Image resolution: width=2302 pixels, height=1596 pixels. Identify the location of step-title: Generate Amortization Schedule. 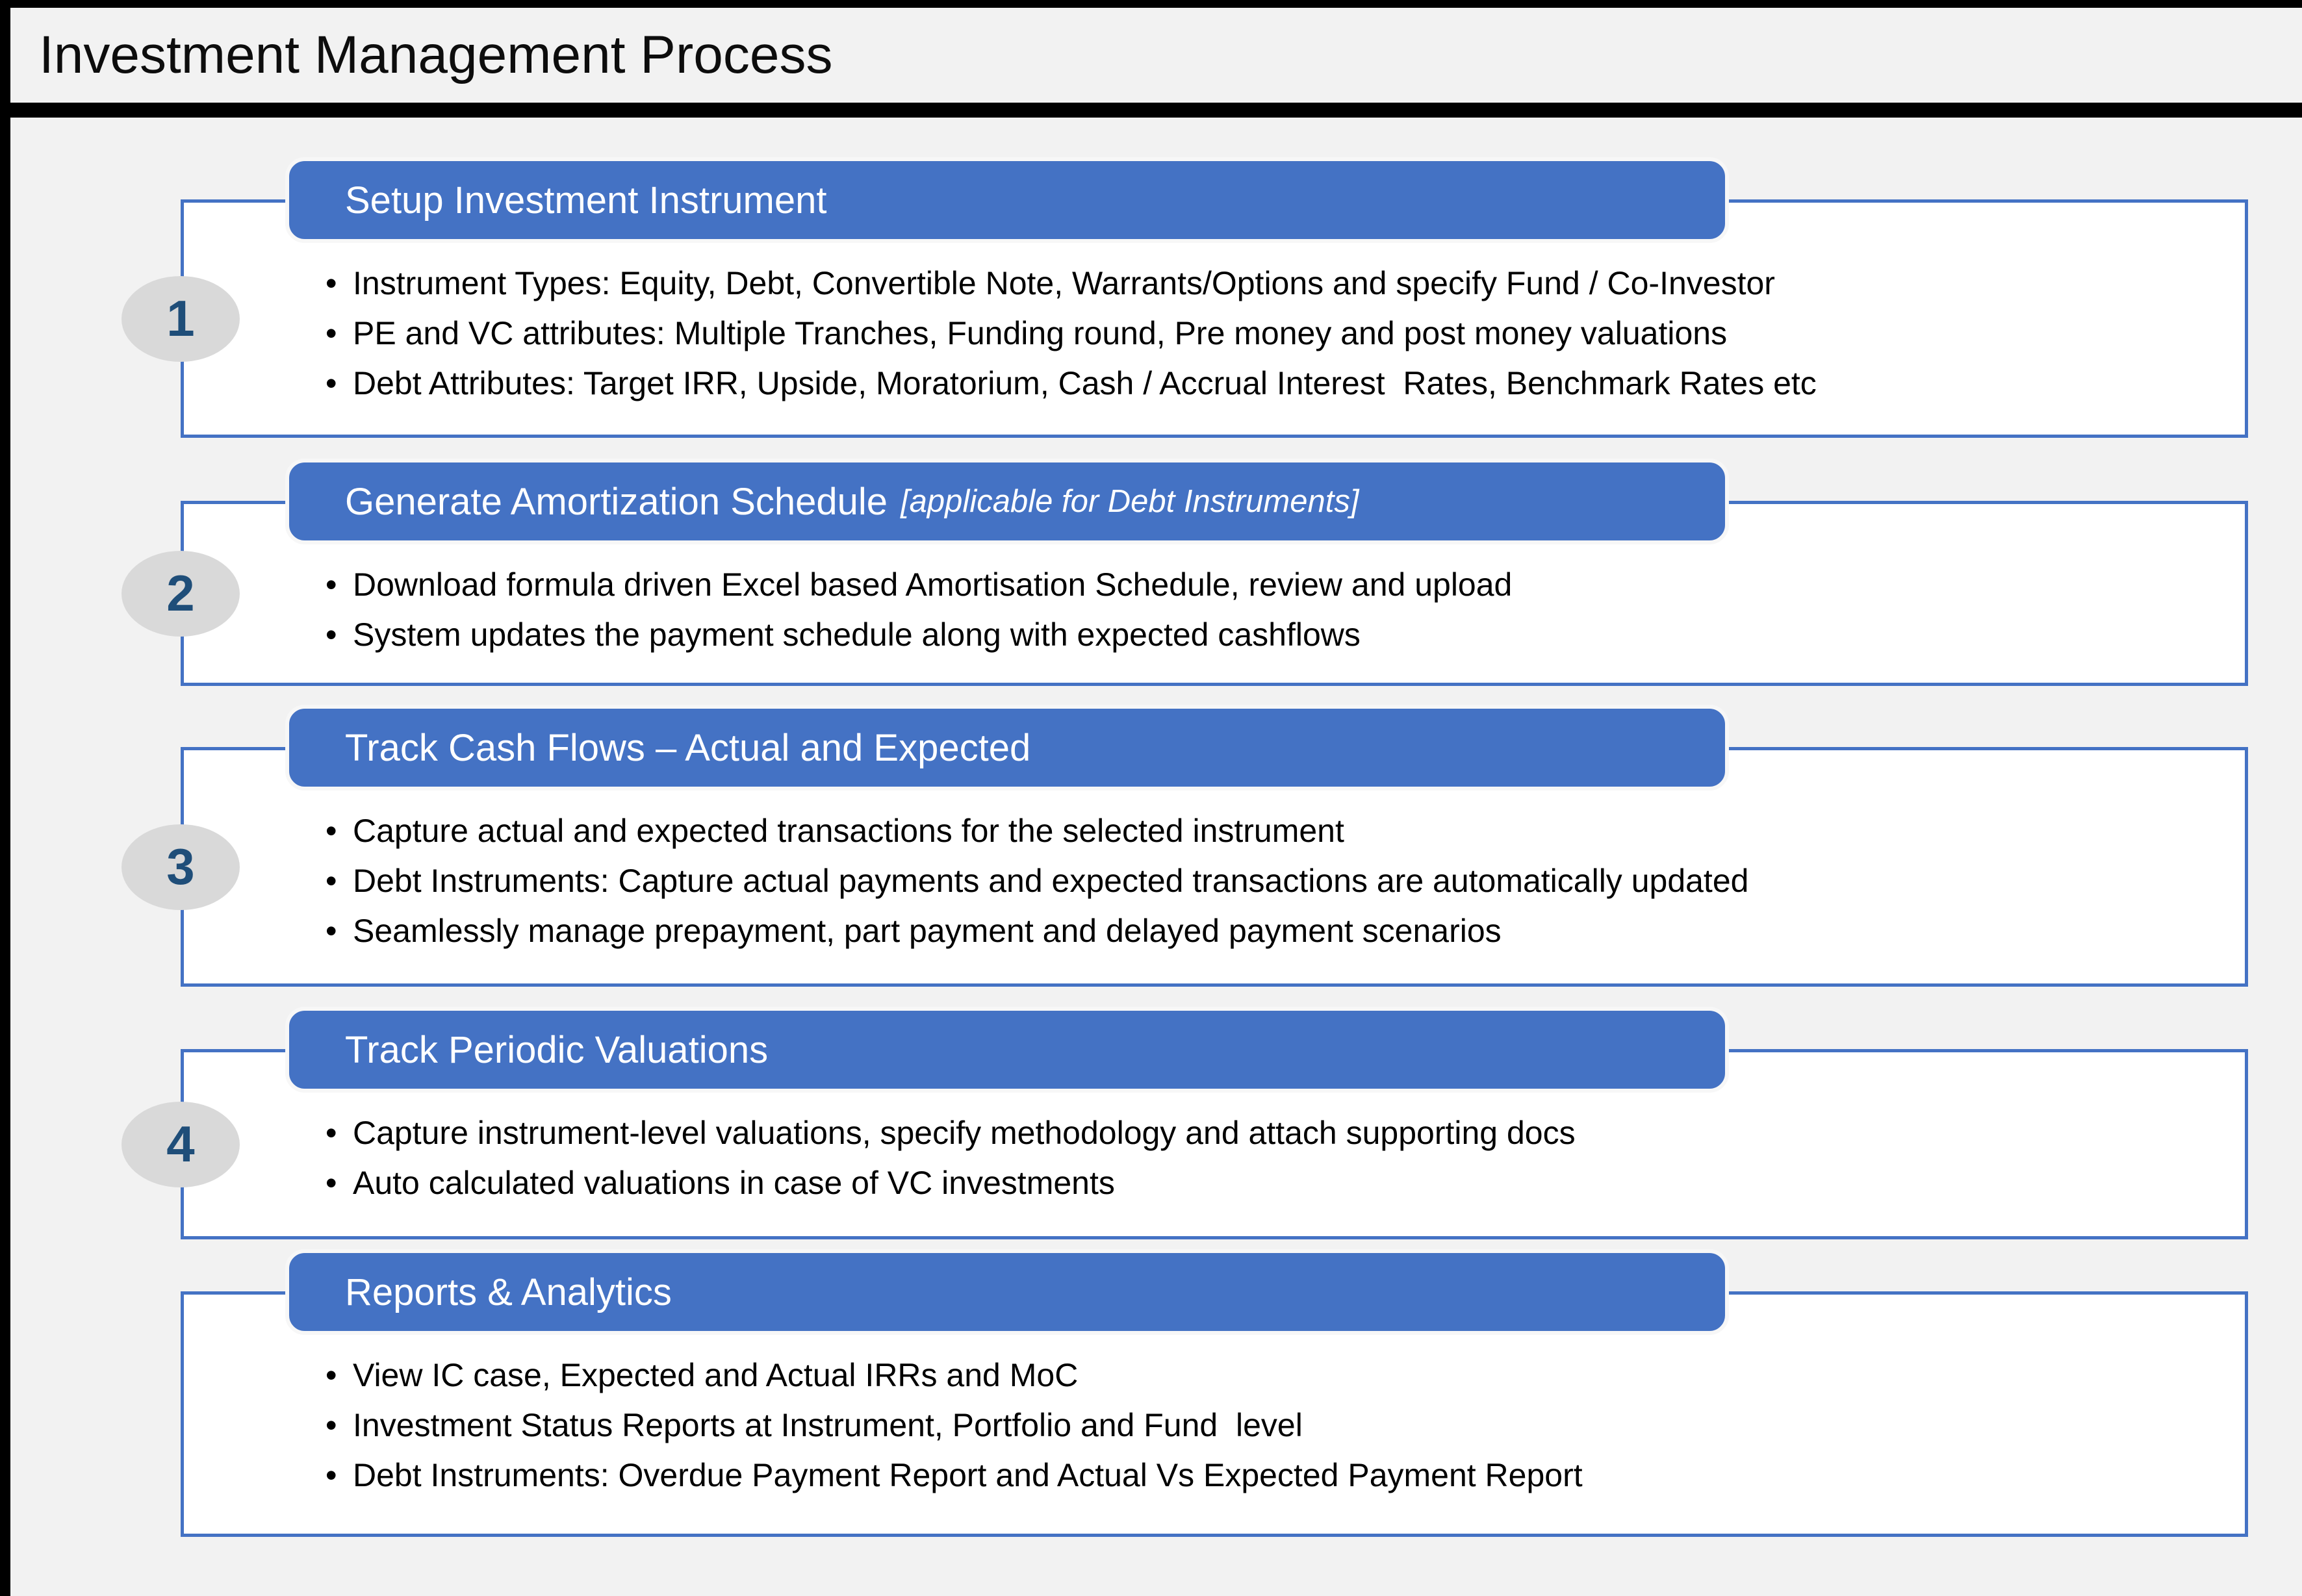
(616, 501).